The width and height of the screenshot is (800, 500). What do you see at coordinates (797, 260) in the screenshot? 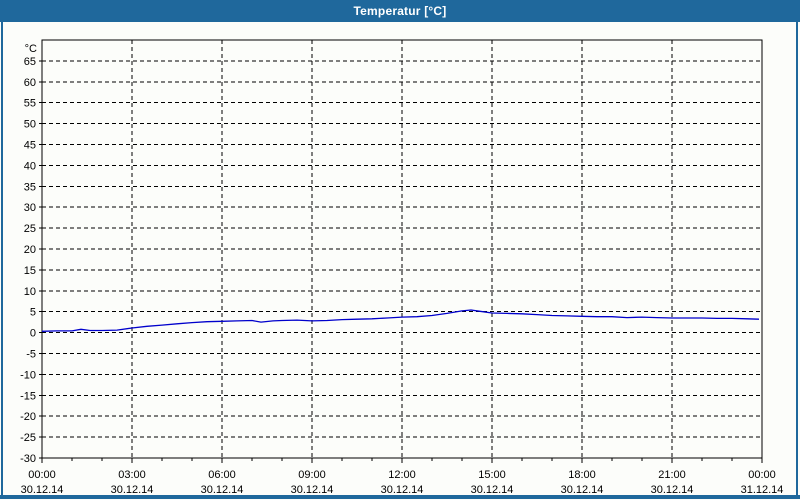
I see `window-border-right` at bounding box center [797, 260].